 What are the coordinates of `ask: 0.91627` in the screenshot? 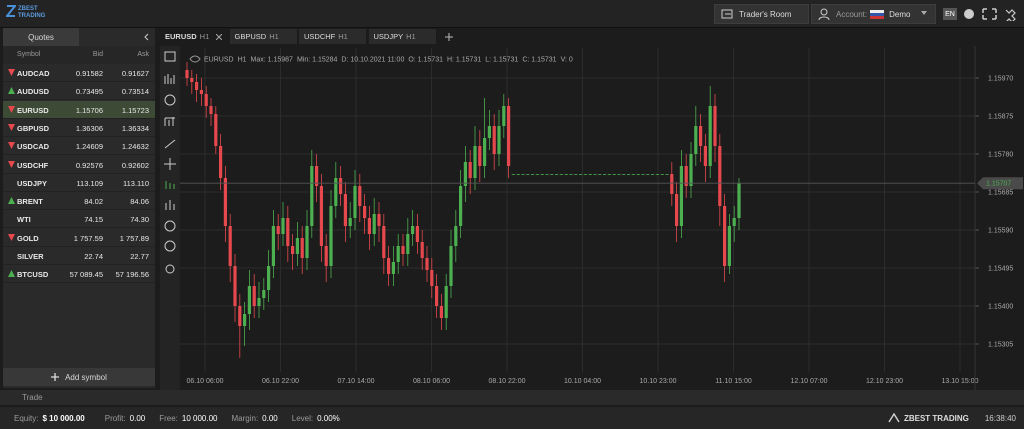 It's located at (135, 73).